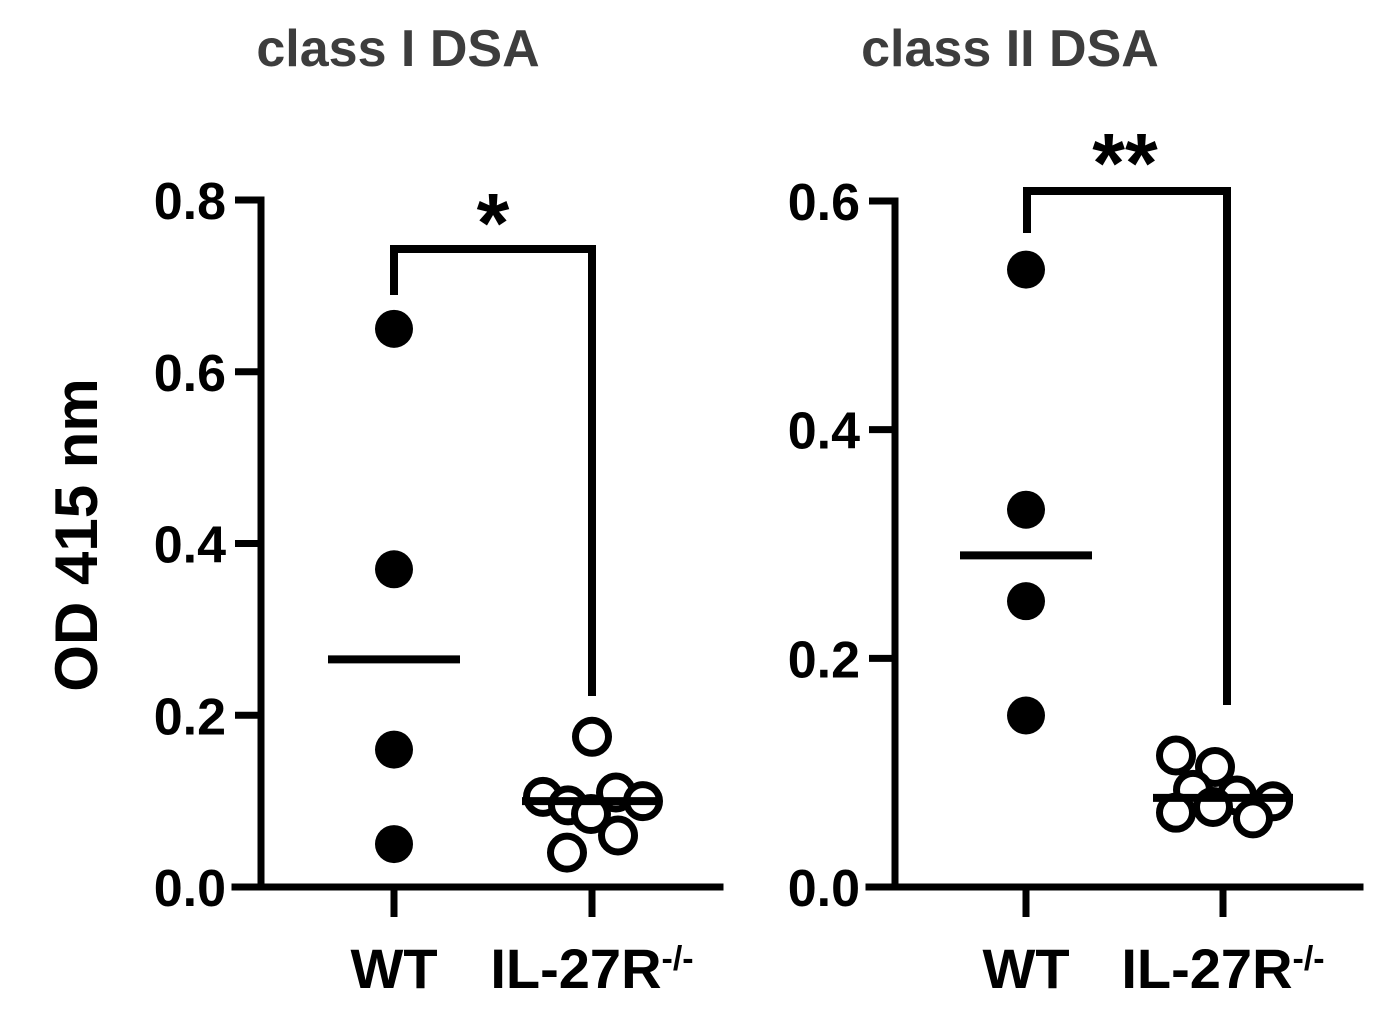 The width and height of the screenshot is (1382, 1018). I want to click on y-tick-label: 0.8, so click(190, 202).